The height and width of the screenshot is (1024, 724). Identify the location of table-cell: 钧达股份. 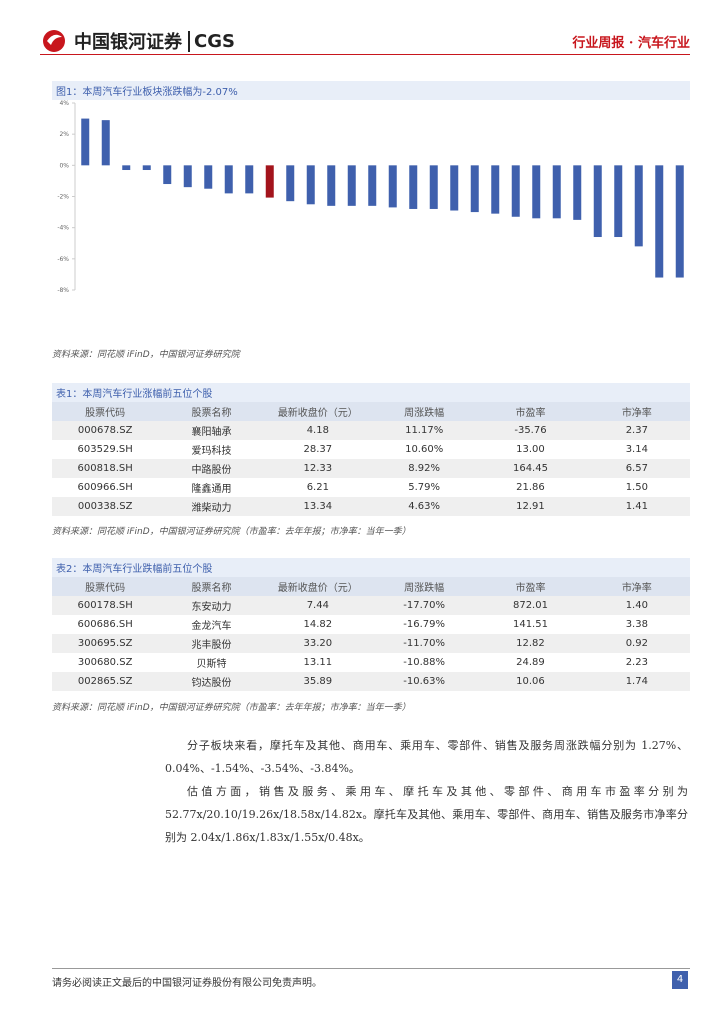
(211, 681).